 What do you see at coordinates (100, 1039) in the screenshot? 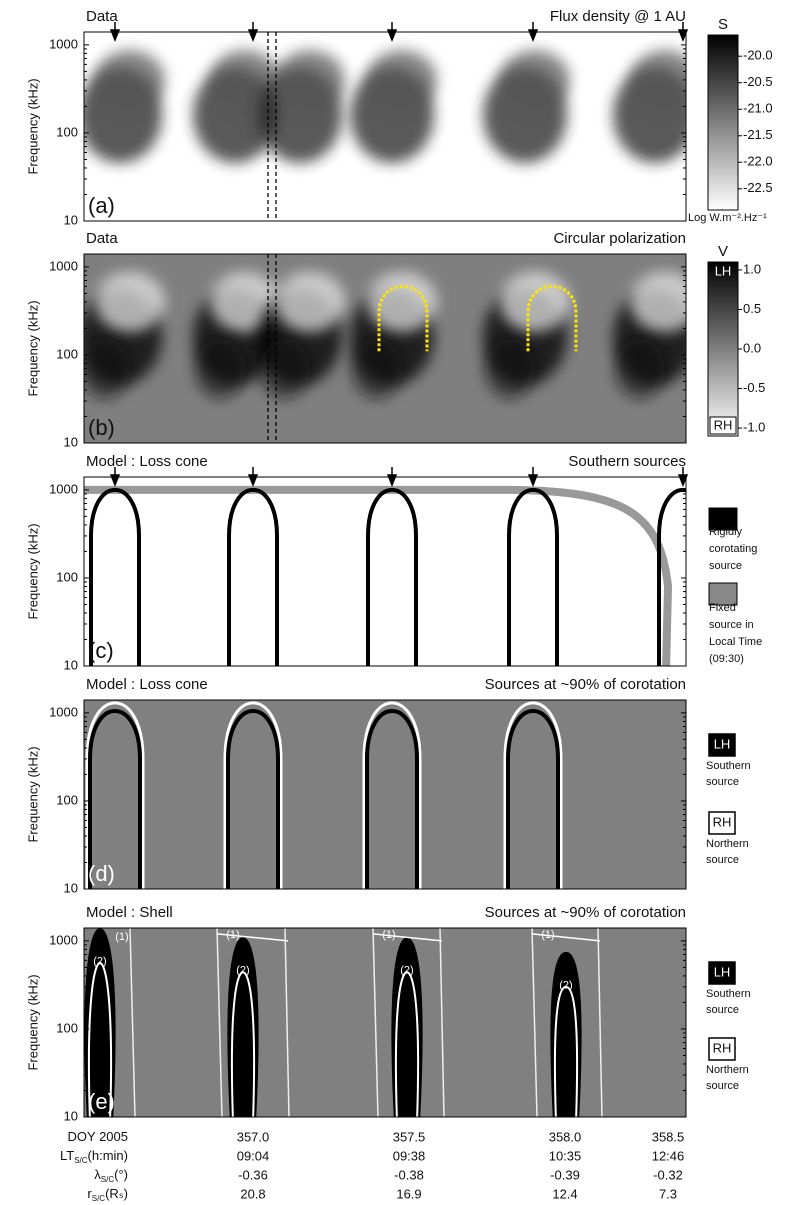
I see `shell-rh` at bounding box center [100, 1039].